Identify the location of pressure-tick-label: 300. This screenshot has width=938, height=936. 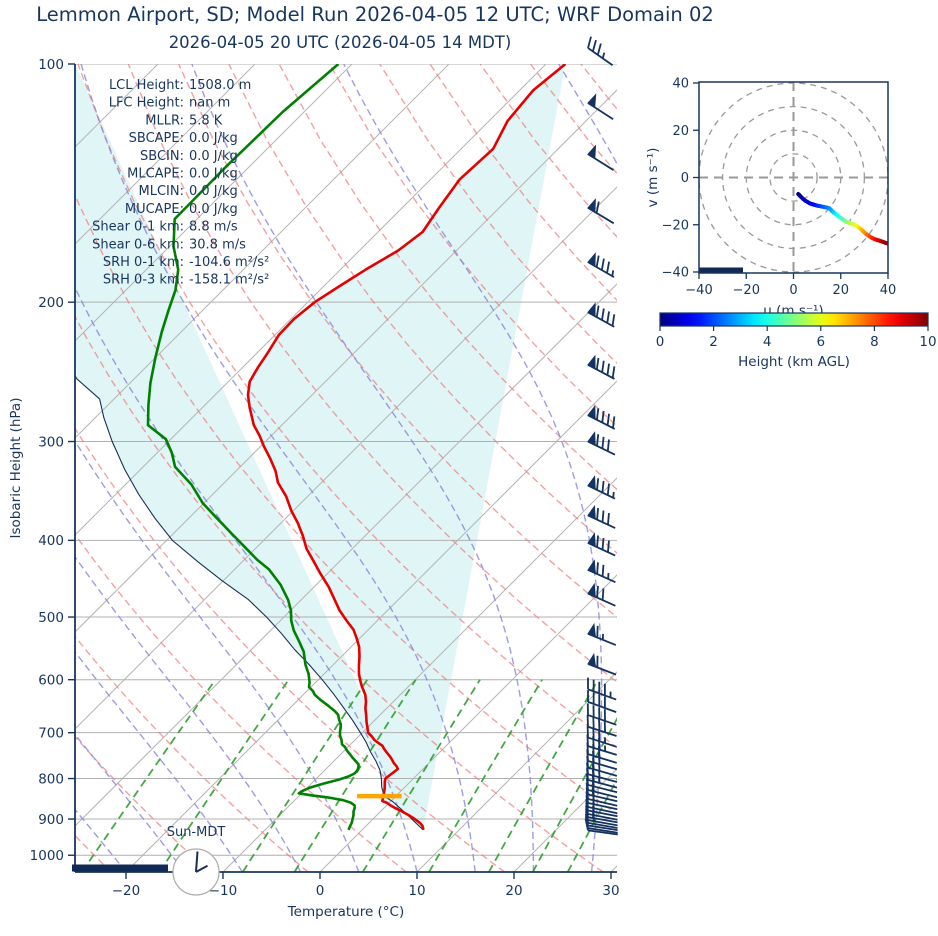
(51, 442).